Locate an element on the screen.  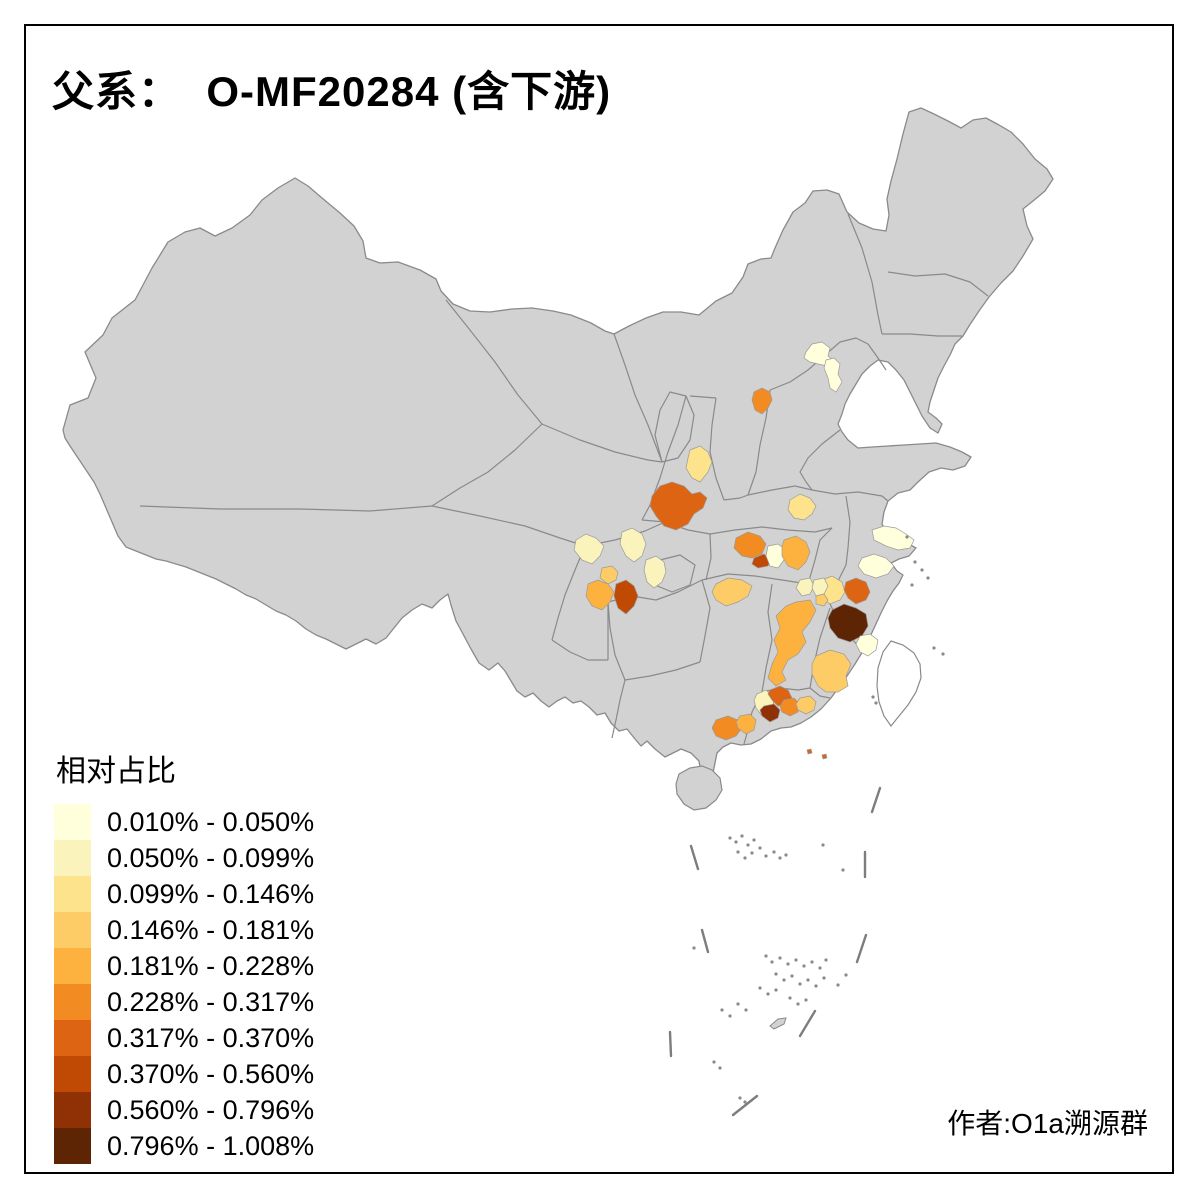
legend-label-2: 0.050% - 0.099% is located at coordinates (211, 857).